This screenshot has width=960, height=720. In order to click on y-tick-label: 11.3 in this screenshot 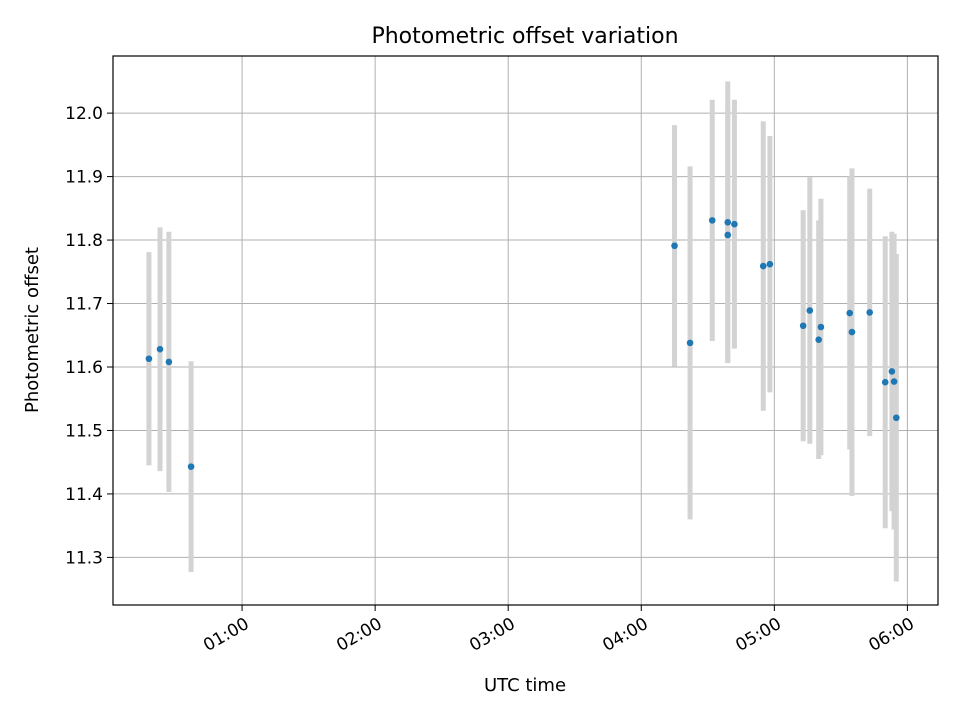, I will do `click(84, 558)`.